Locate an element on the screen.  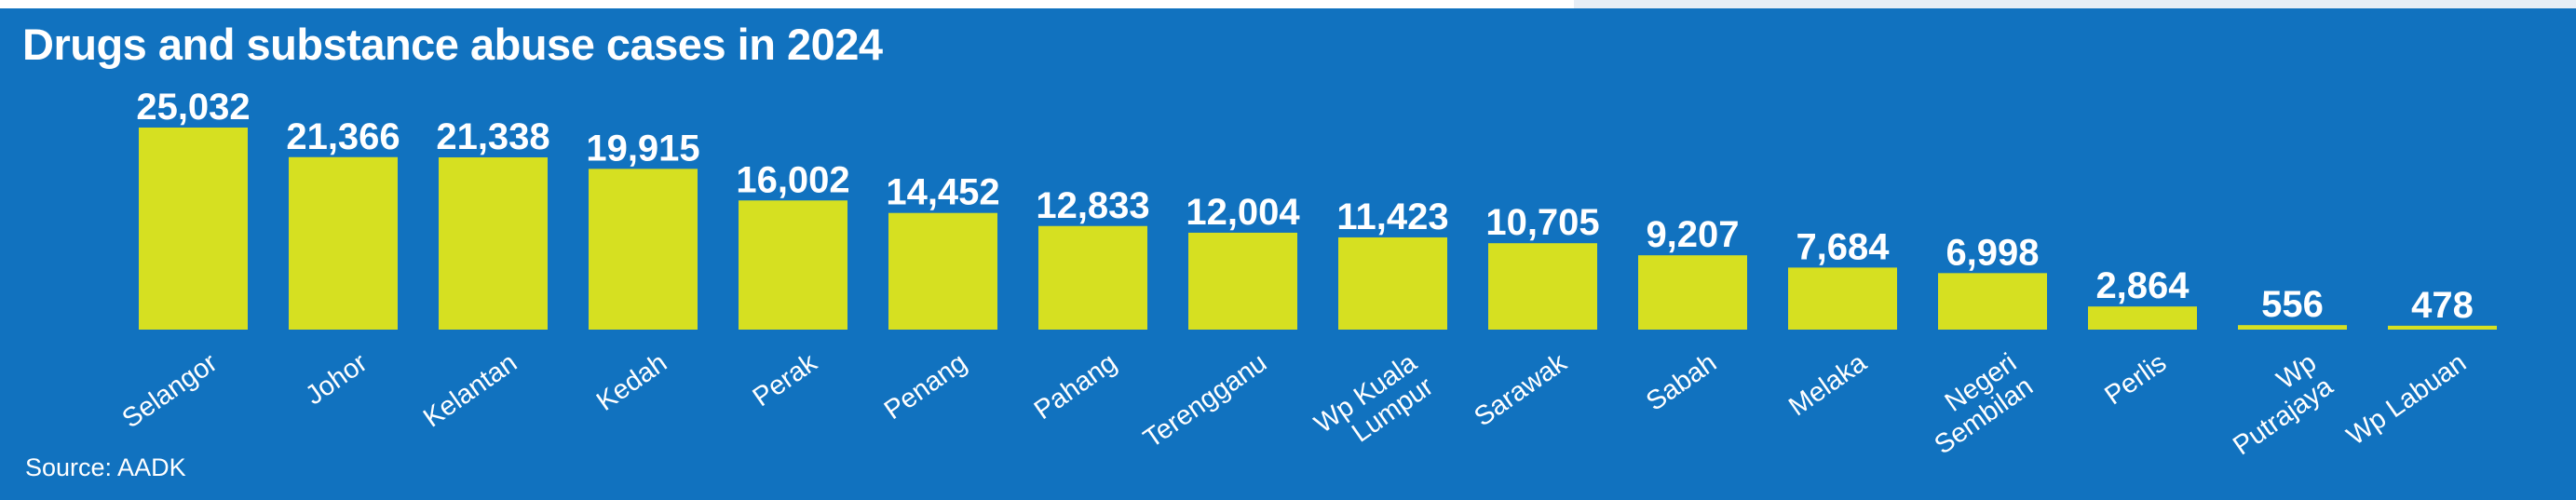
category-label: Wp KualaLumpur is located at coordinates (1374, 405).